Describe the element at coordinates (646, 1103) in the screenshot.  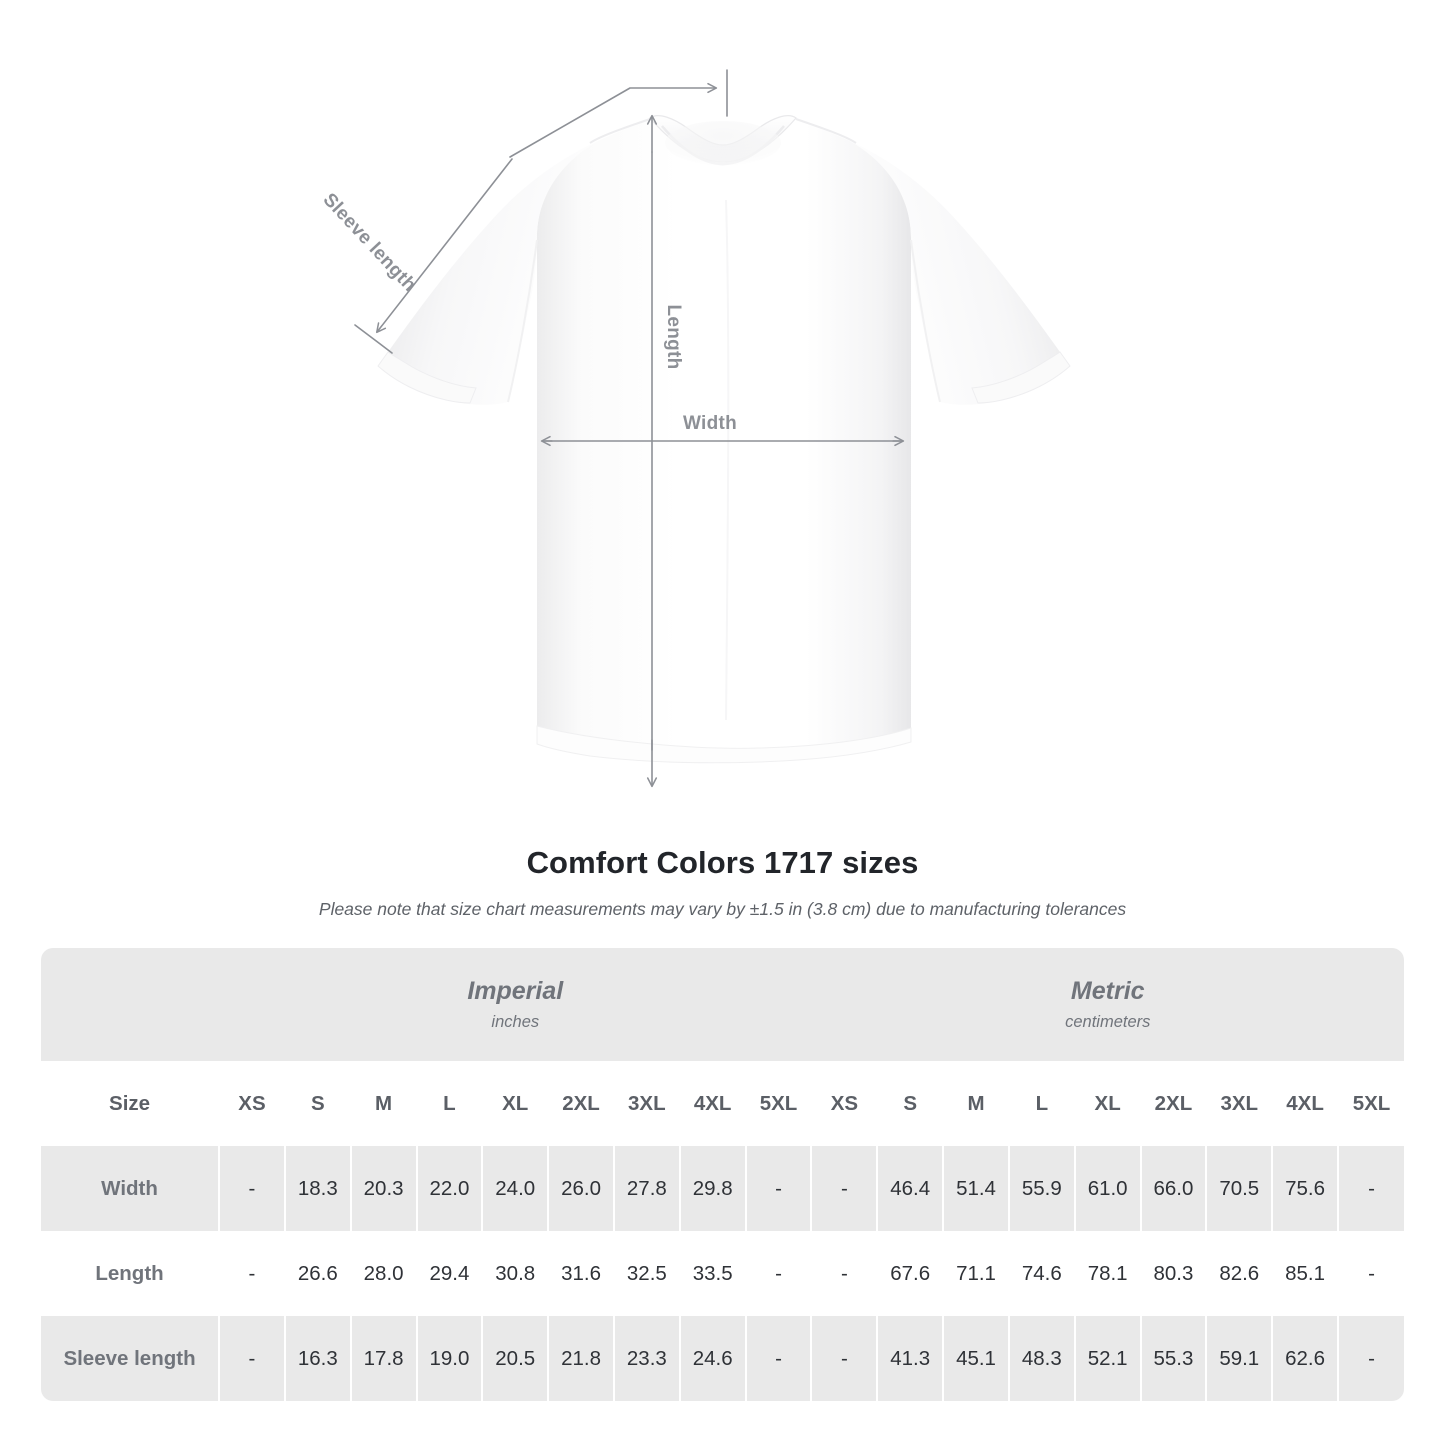
I see `header-cell-imperial-3xl: 3XL` at that location.